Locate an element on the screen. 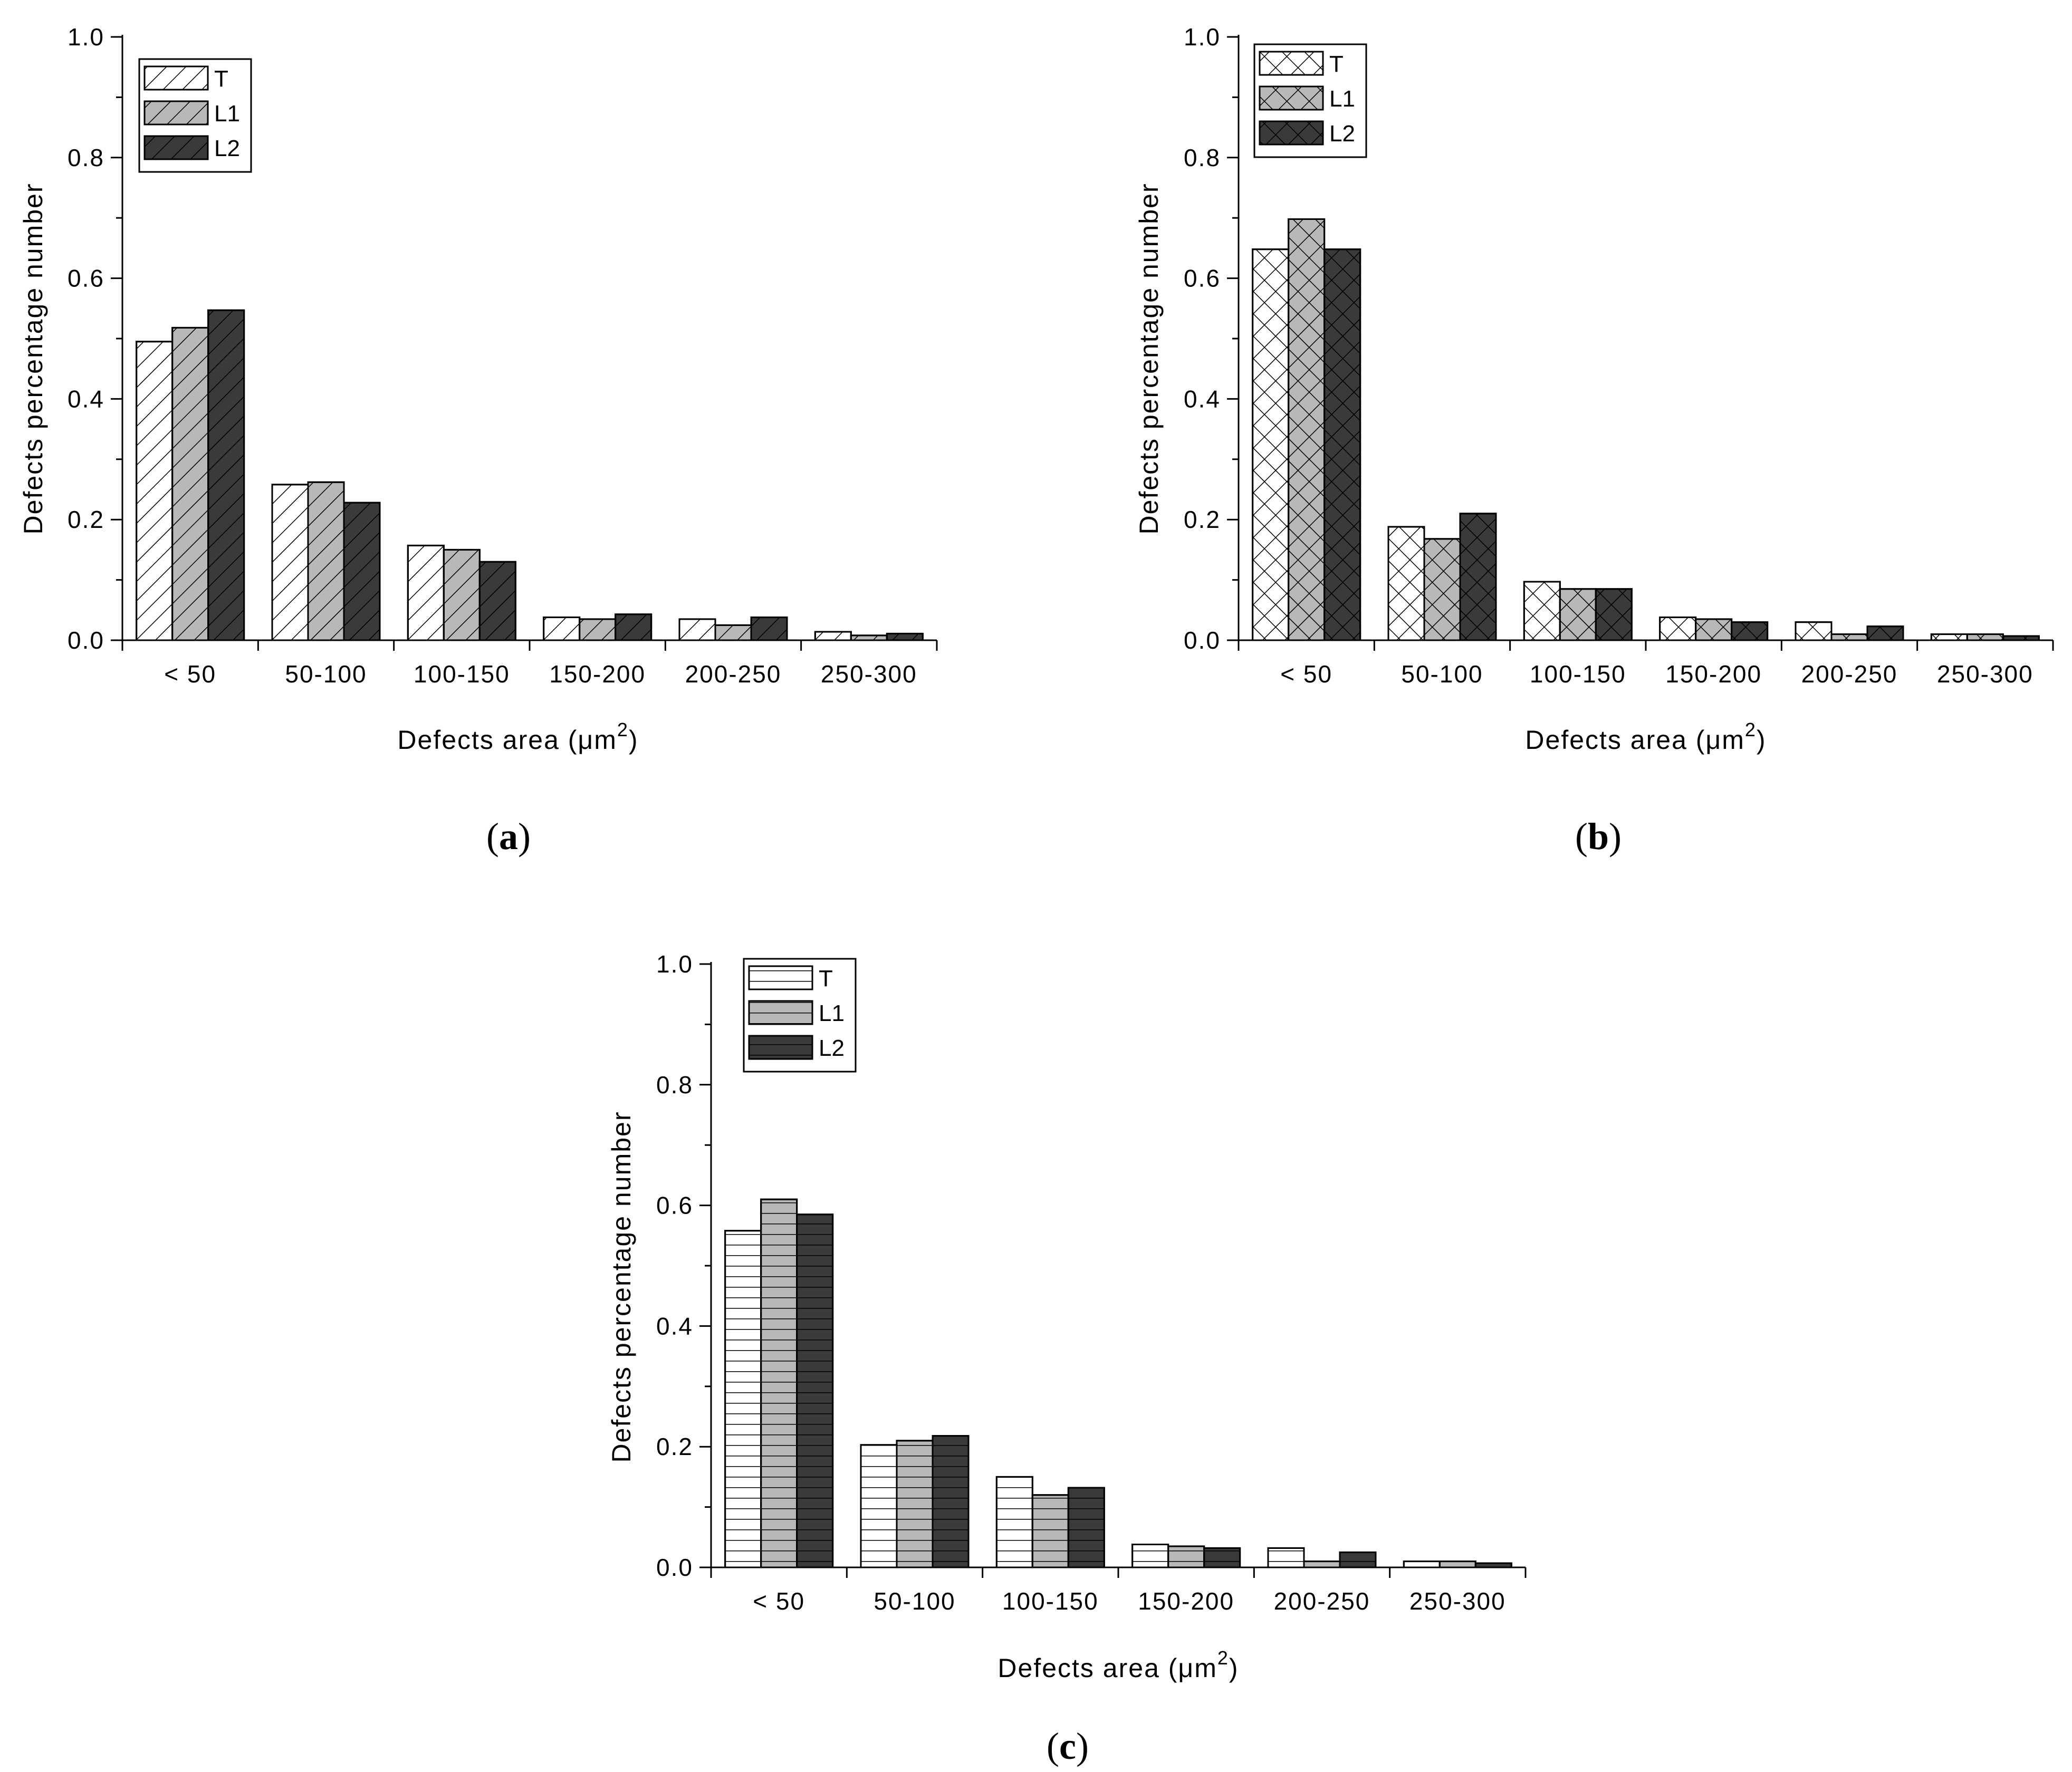  chart-c-y-tick-label: 0.0 is located at coordinates (675, 1567).